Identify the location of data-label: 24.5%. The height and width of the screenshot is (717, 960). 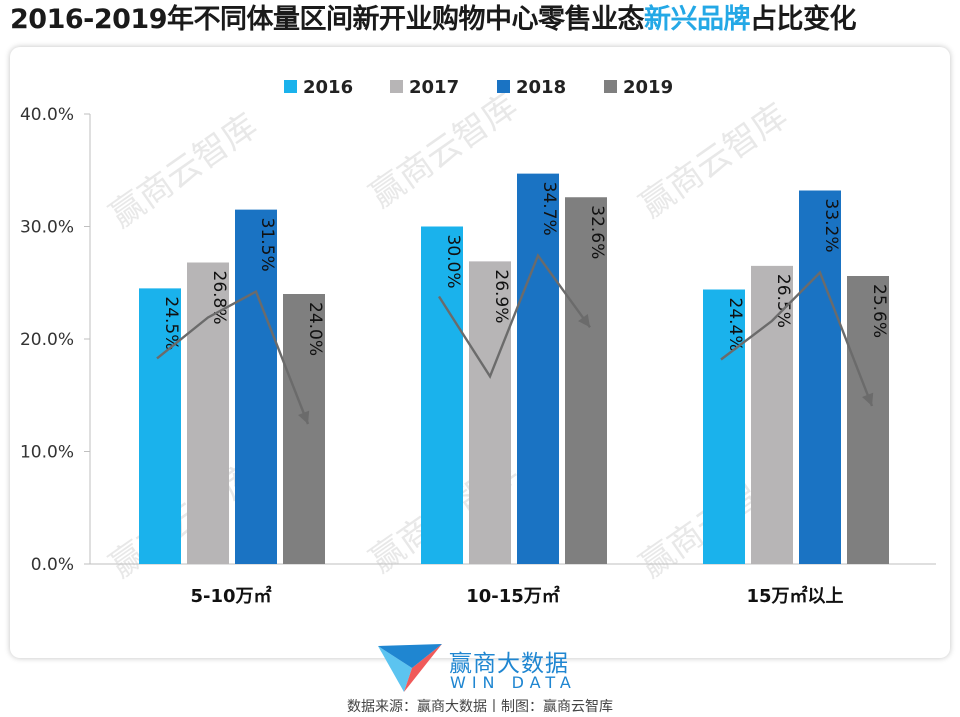
(171, 323).